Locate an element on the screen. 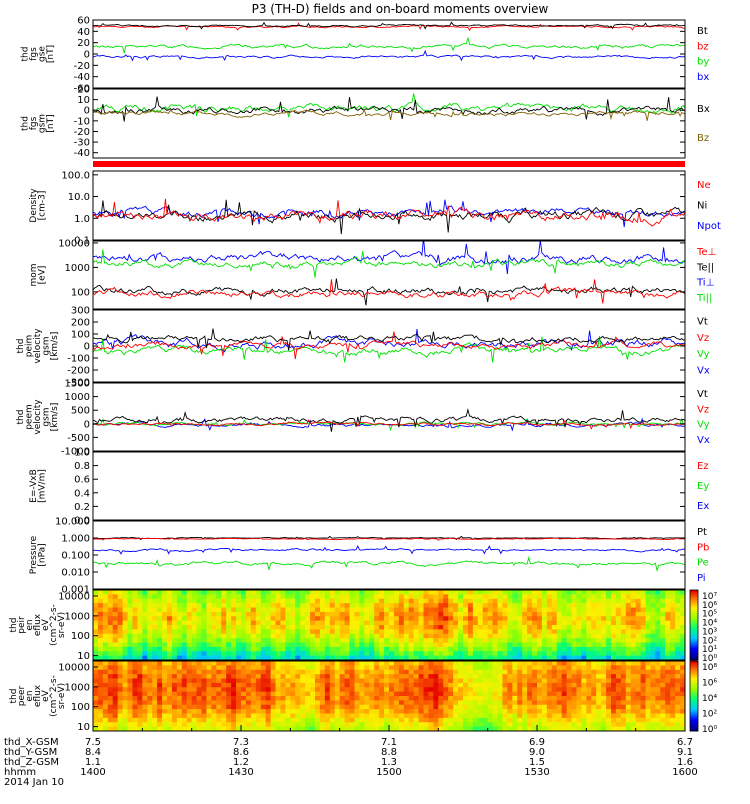  colorbar-label-peer-1: 10⁶ is located at coordinates (709, 684).